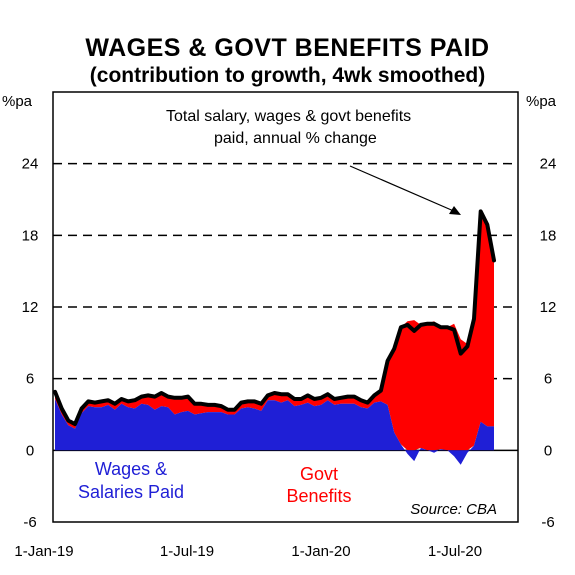 The height and width of the screenshot is (575, 575). Describe the element at coordinates (547, 522) in the screenshot. I see `y-tick-label-right: -6` at that location.